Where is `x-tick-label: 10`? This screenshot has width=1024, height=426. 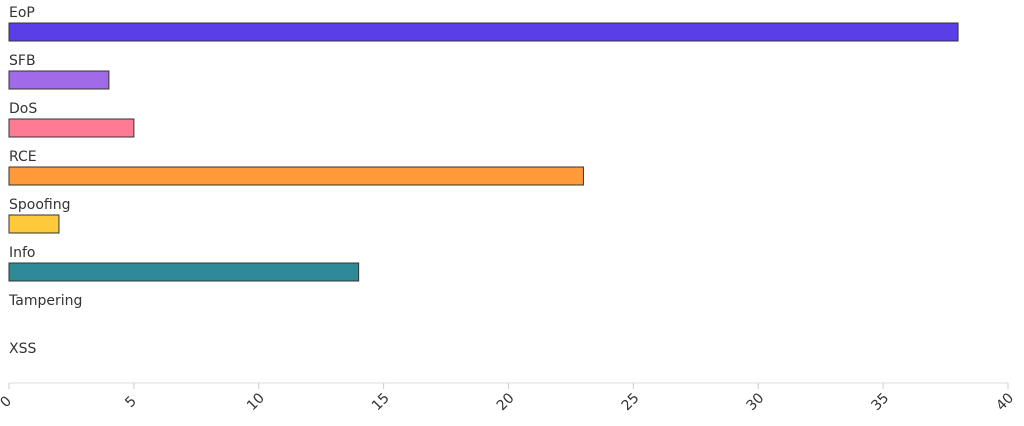
x-tick-label: 10 is located at coordinates (256, 402).